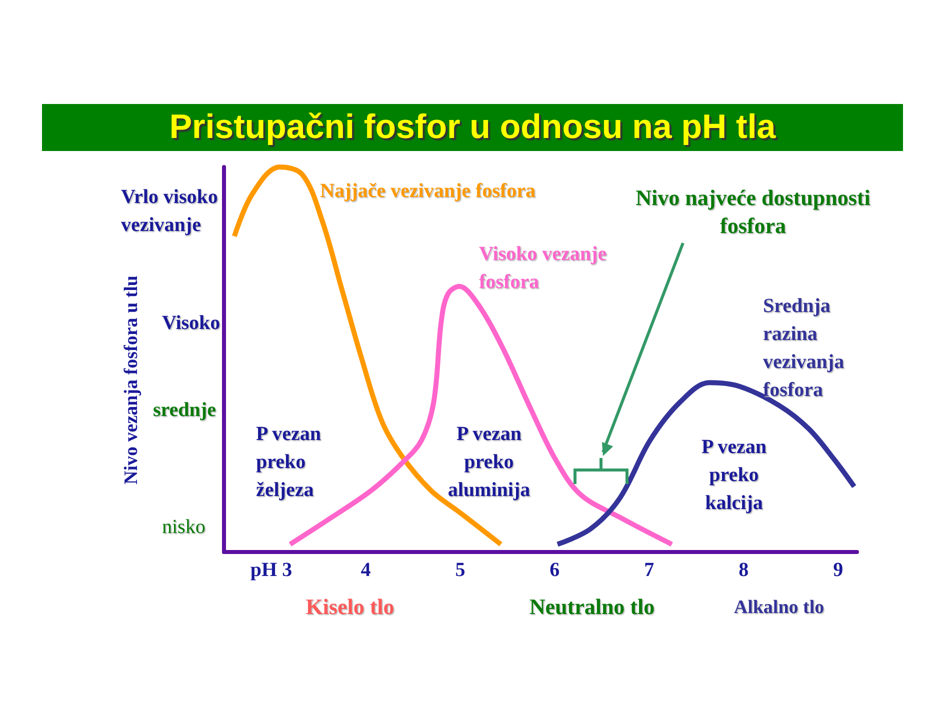 The image size is (946, 707). What do you see at coordinates (132, 380) in the screenshot?
I see `y-axis-title: Nivo vezanja fosfora u tlu` at bounding box center [132, 380].